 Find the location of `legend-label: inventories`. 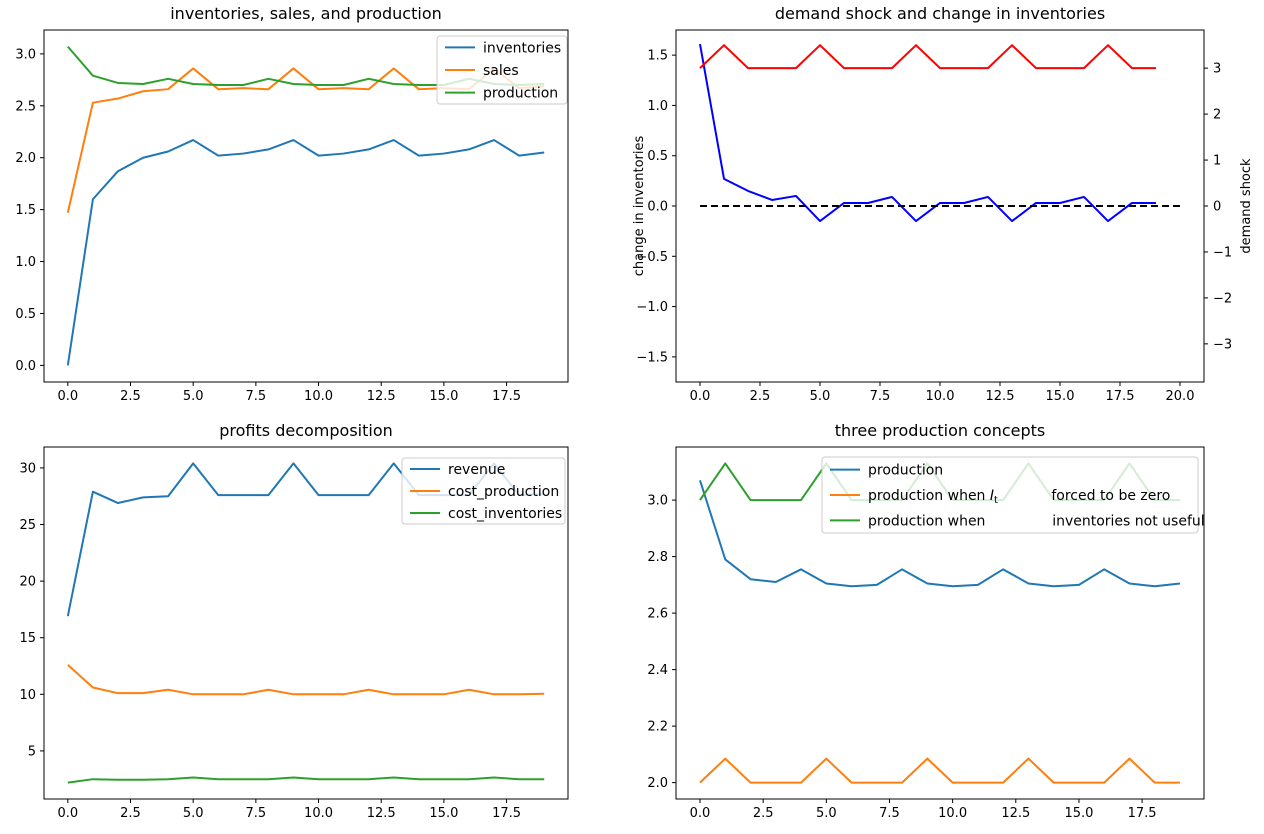

legend-label: inventories is located at coordinates (522, 48).